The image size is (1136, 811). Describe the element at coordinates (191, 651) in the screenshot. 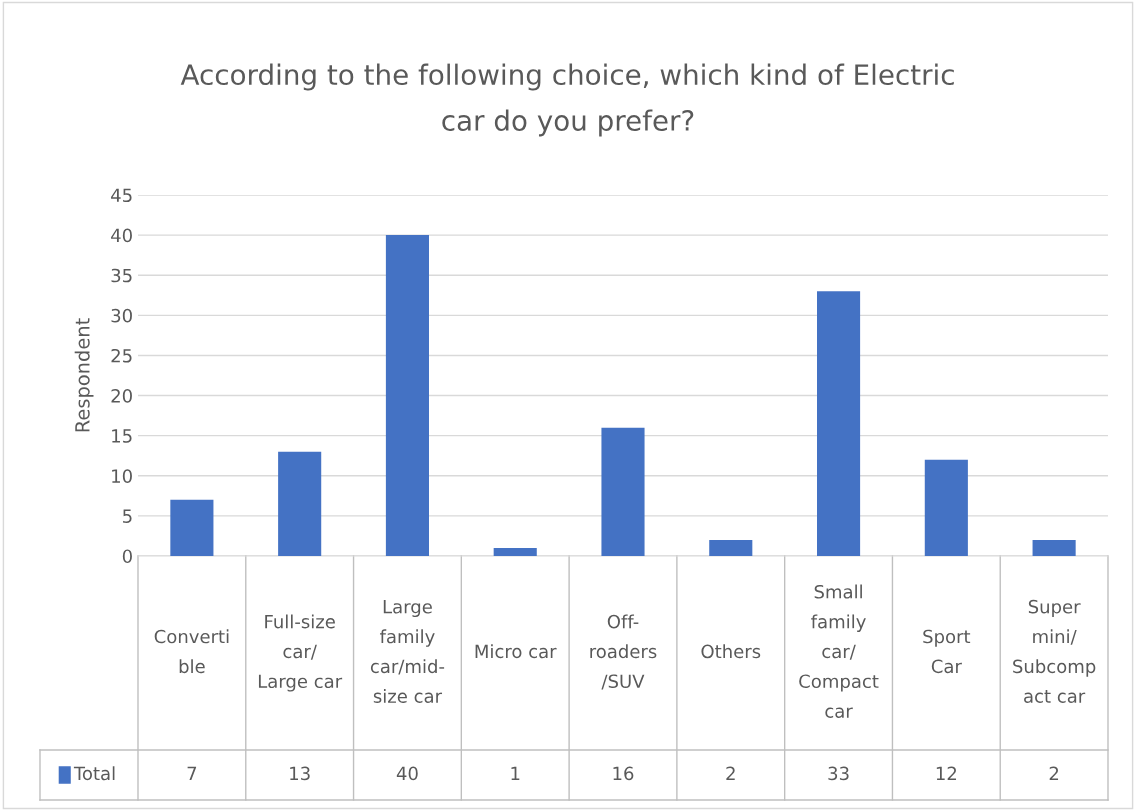

I see `x-tick-label: Converti ble` at that location.